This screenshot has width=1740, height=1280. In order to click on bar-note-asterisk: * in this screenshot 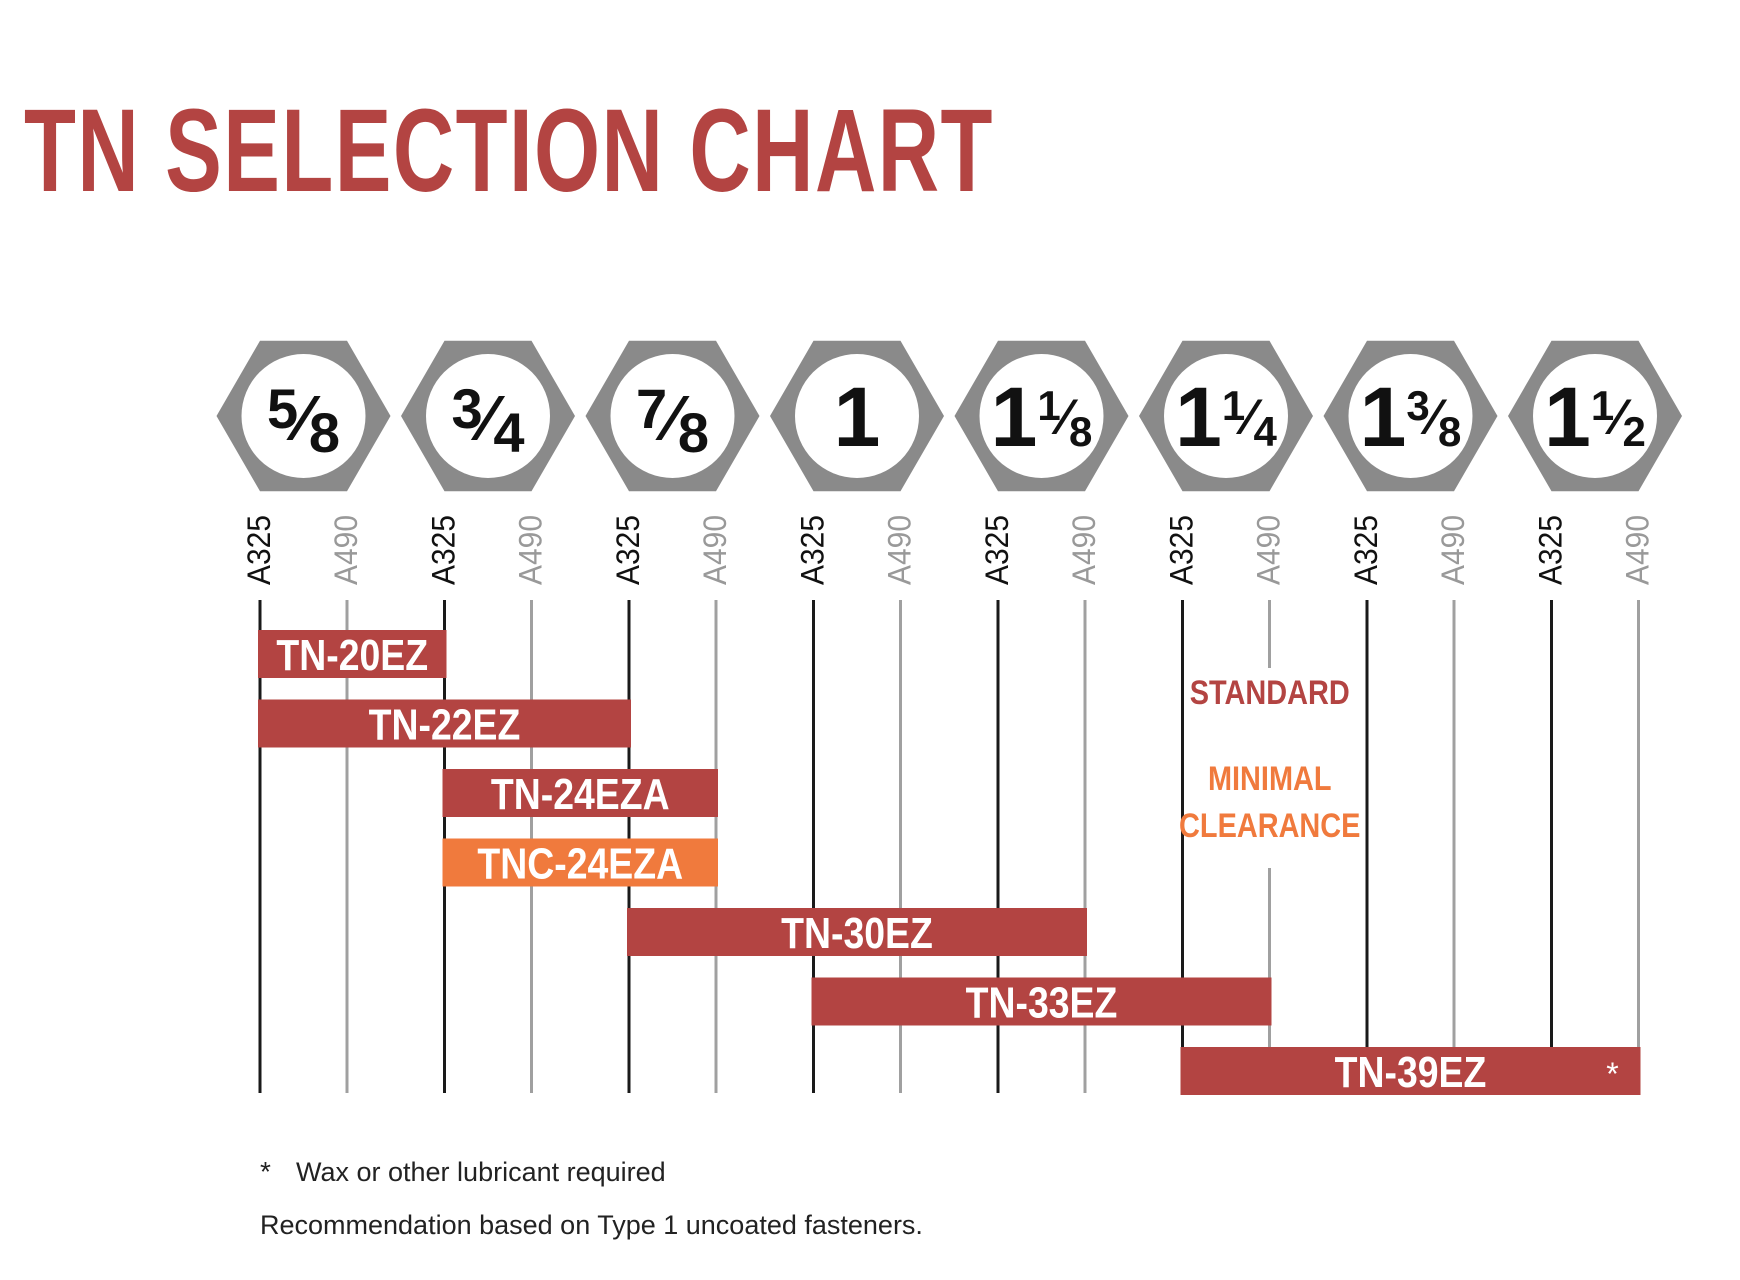, I will do `click(1612, 1074)`.